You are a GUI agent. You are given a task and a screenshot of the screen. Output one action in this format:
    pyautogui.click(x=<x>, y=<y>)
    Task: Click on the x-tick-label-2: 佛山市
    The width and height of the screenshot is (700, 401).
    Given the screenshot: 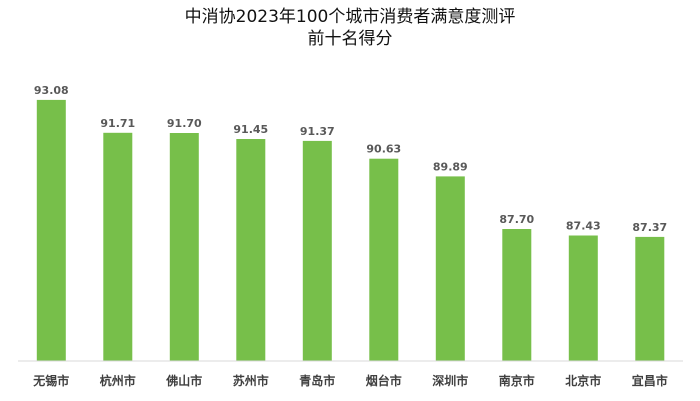 What is the action you would take?
    pyautogui.click(x=183, y=380)
    